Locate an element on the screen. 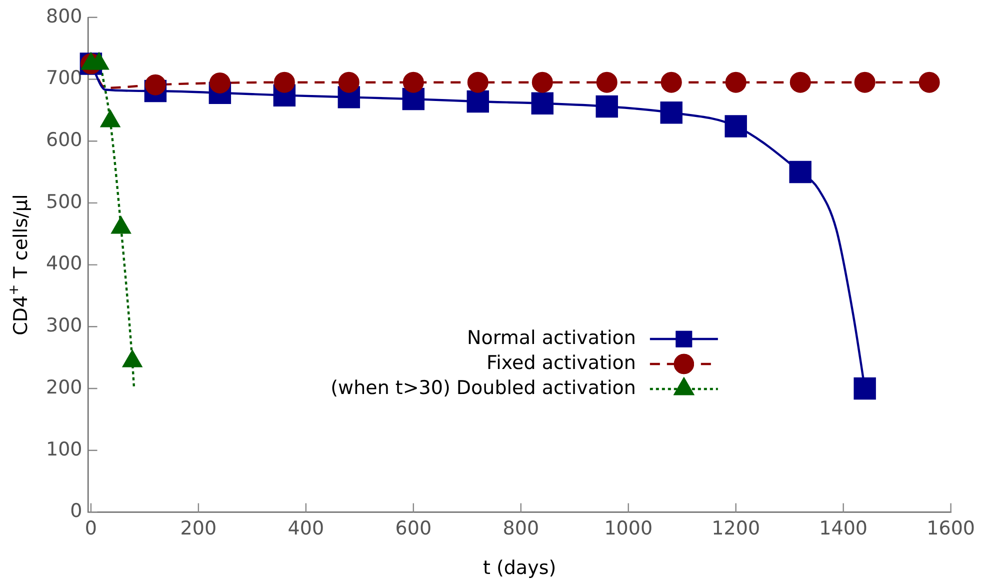 This screenshot has height=583, width=981. x-tick-label: 200 is located at coordinates (198, 529).